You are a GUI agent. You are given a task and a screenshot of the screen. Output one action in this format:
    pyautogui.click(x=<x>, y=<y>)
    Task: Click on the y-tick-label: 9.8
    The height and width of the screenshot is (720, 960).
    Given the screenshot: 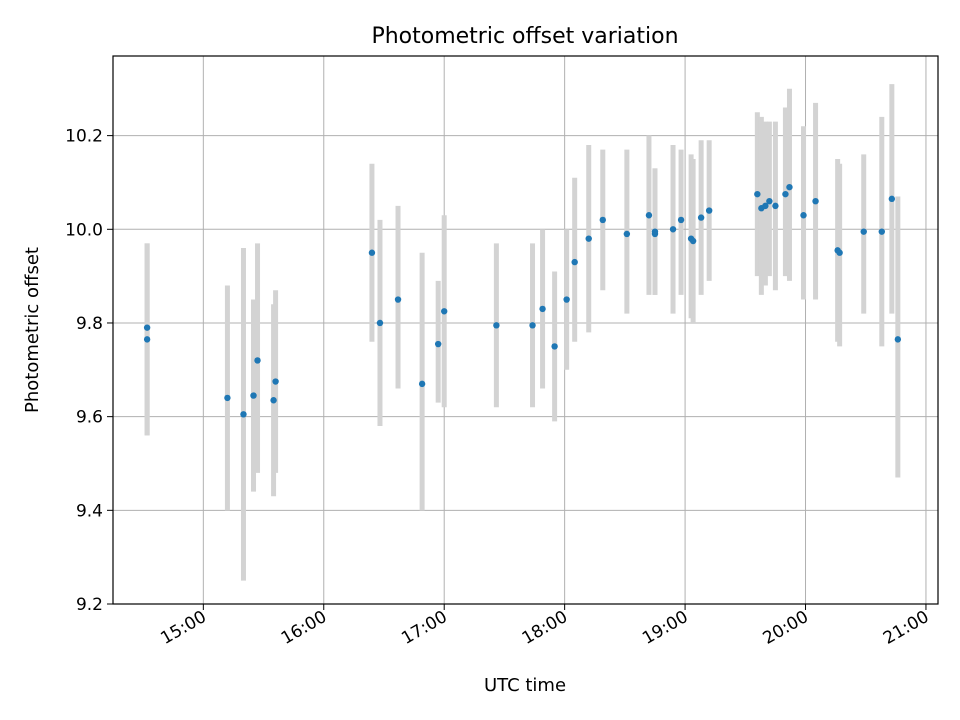 What is the action you would take?
    pyautogui.click(x=89, y=324)
    